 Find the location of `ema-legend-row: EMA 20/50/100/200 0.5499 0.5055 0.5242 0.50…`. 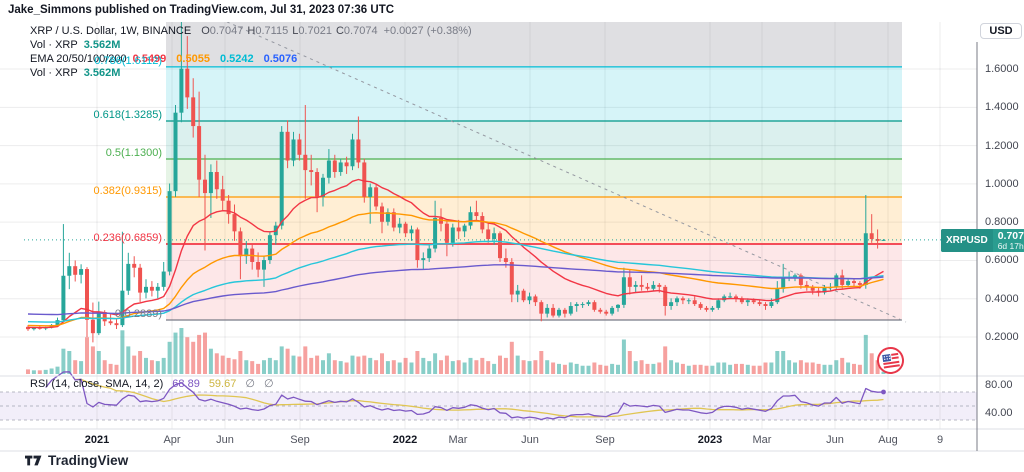

ema-legend-row: EMA 20/50/100/200 0.5499 0.5055 0.5242 0.50… is located at coordinates (251, 59).